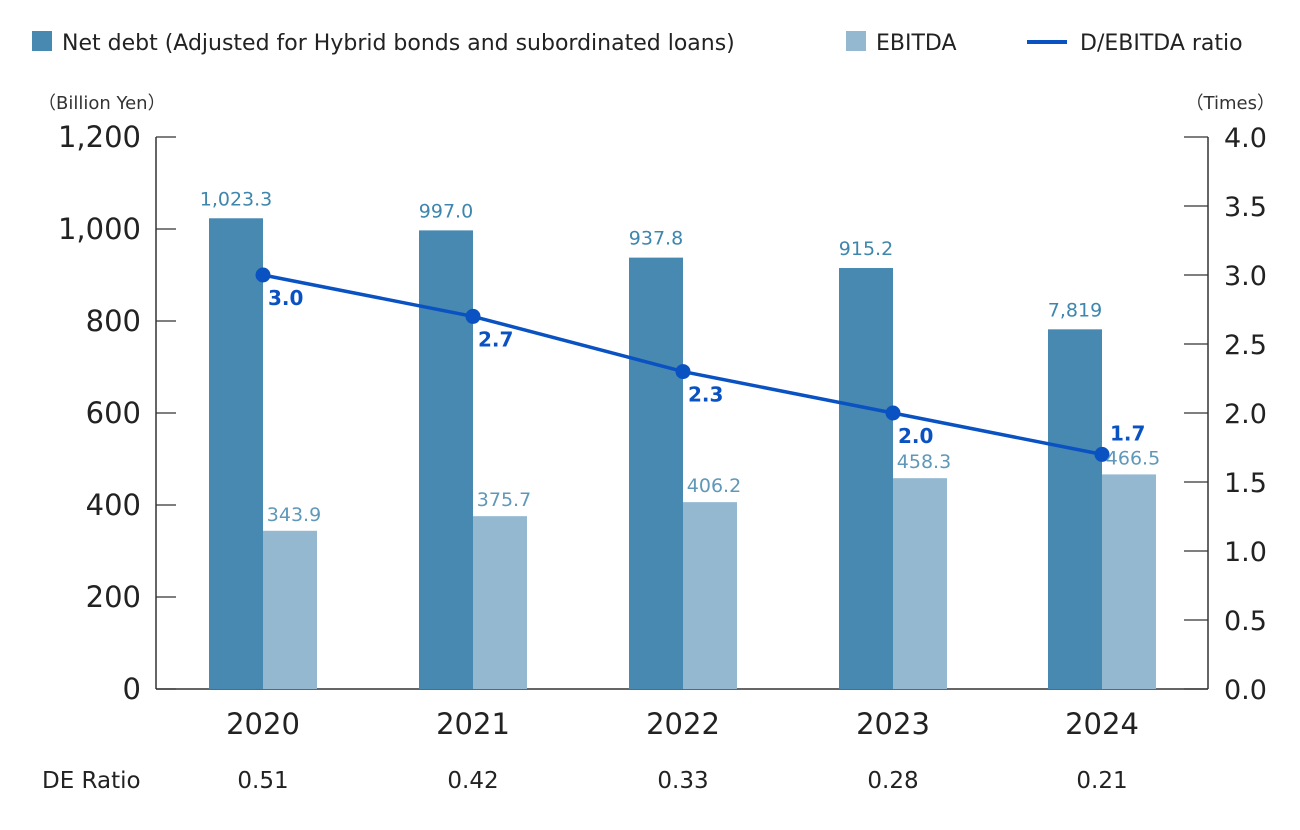 The width and height of the screenshot is (1300, 830). What do you see at coordinates (656, 473) in the screenshot?
I see `bar-net-debt-2022` at bounding box center [656, 473].